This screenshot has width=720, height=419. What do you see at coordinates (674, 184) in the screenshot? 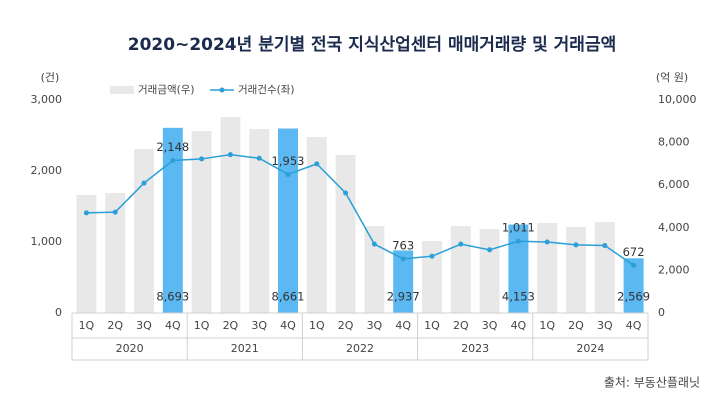
I see `y2-tick-label: 6,000` at bounding box center [674, 184].